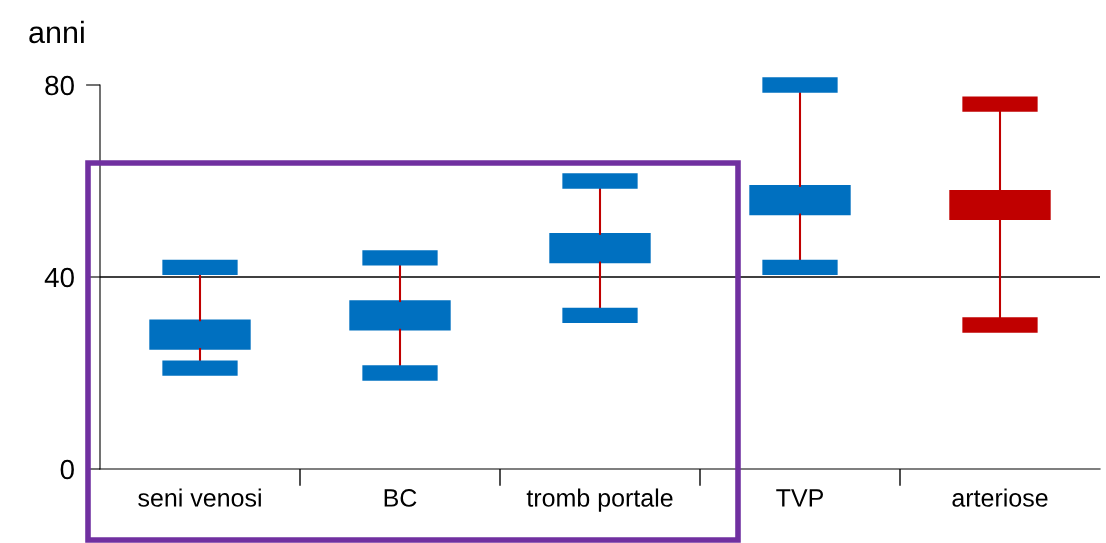 The image size is (1106, 543). Describe the element at coordinates (56, 32) in the screenshot. I see `y-axis-title: anni` at that location.